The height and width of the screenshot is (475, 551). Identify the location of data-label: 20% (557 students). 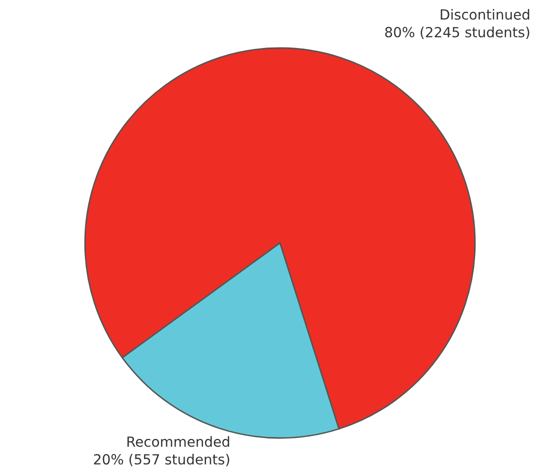
(162, 460).